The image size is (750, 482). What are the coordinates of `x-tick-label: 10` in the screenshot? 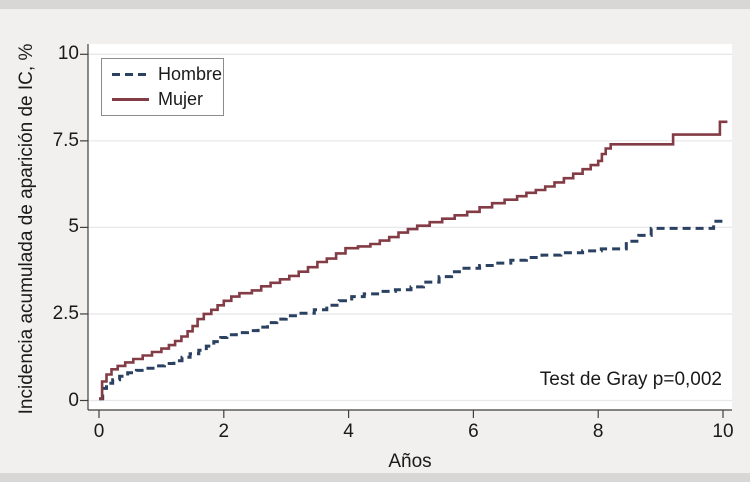 It's located at (723, 431).